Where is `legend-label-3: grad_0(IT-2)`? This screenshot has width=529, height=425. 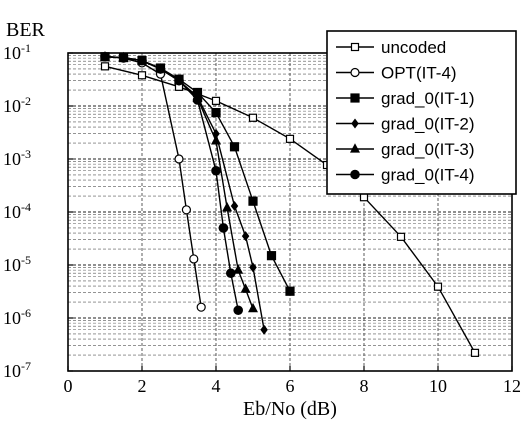 legend-label-3: grad_0(IT-2) is located at coordinates (428, 124).